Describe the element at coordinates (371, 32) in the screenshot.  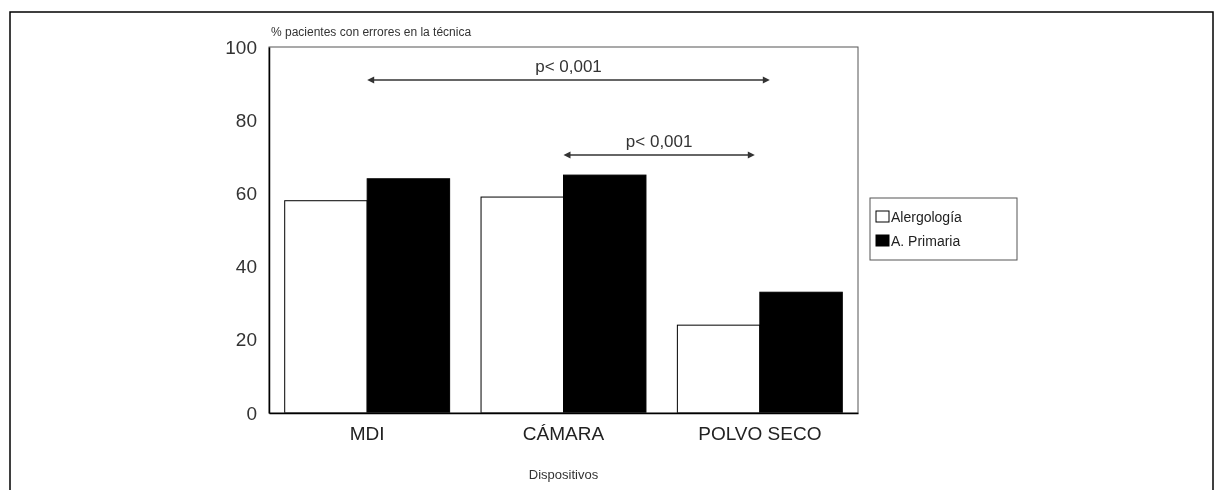
I see `y-axis-title: % pacientes con errores en la técnica` at that location.